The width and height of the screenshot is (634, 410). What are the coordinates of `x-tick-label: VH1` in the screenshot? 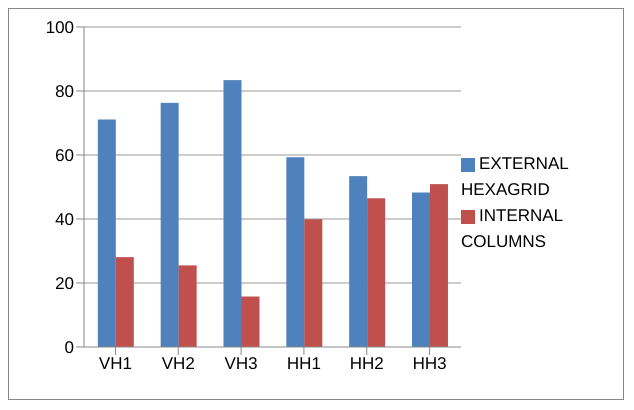 It's located at (115, 364).